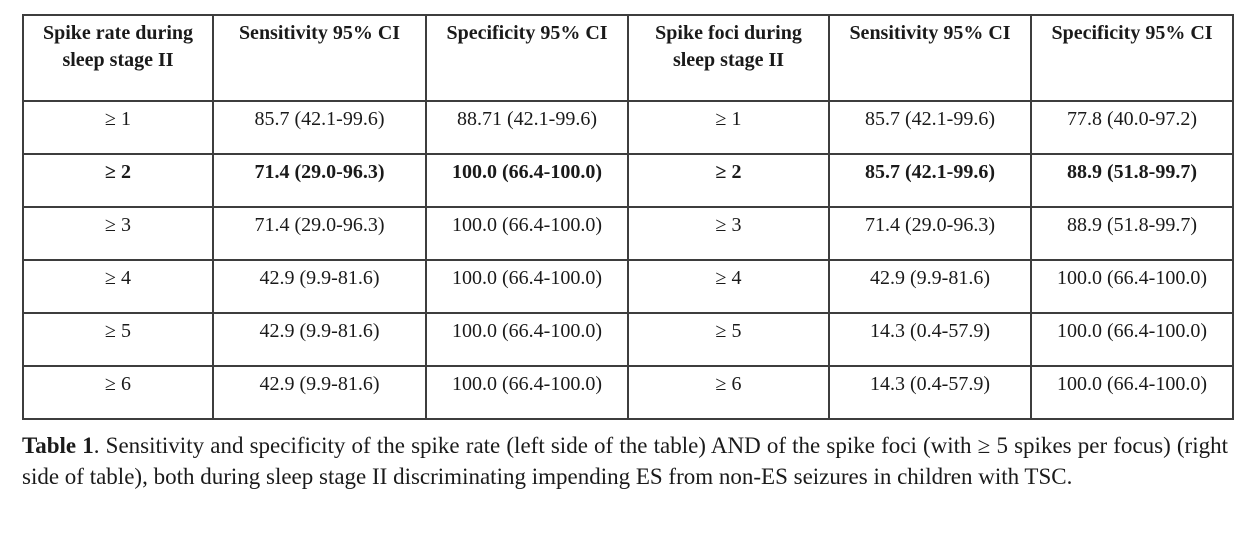 This screenshot has height=534, width=1244. I want to click on table-cell: 88.71 (42.1-99.6), so click(527, 127).